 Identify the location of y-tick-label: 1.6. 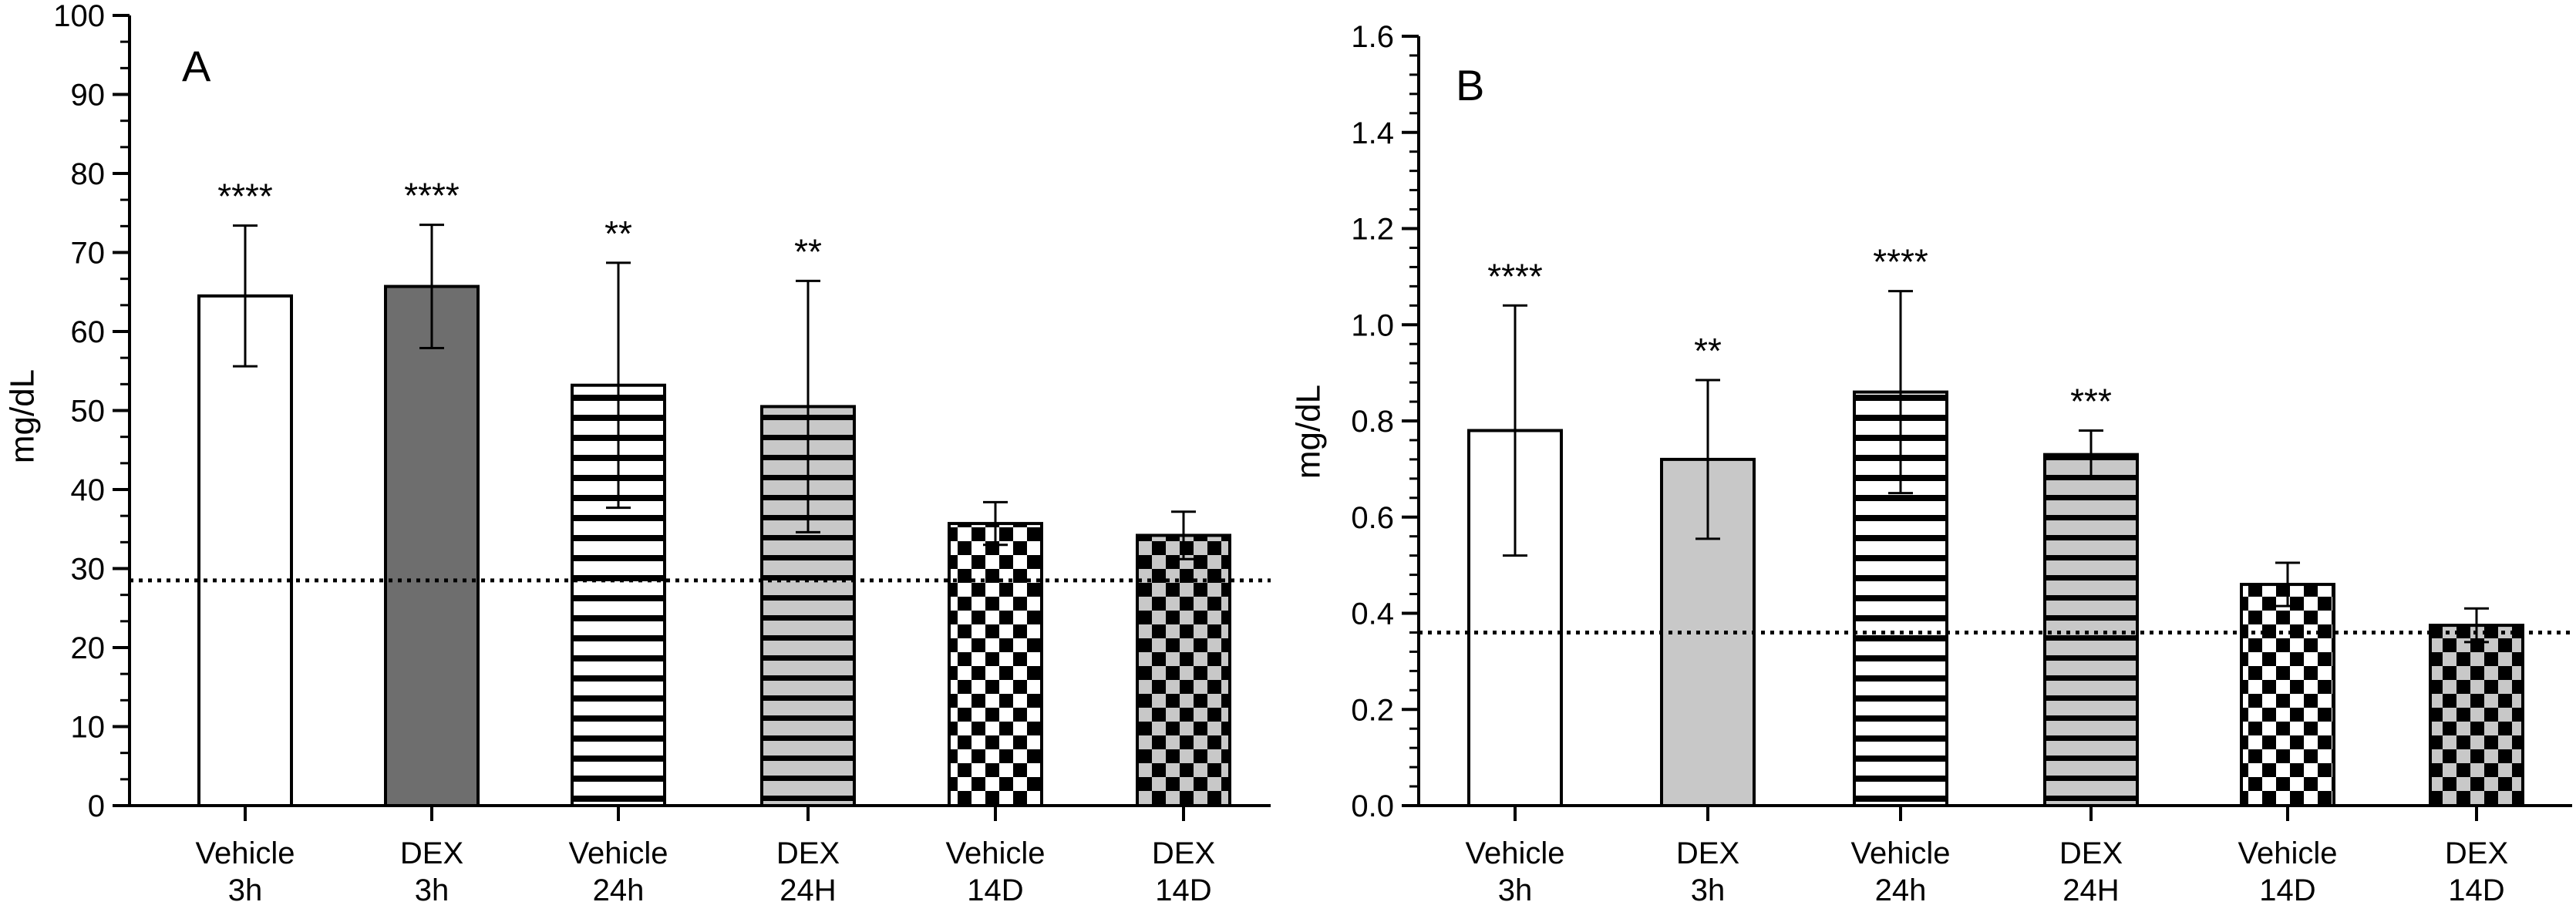
(1372, 37).